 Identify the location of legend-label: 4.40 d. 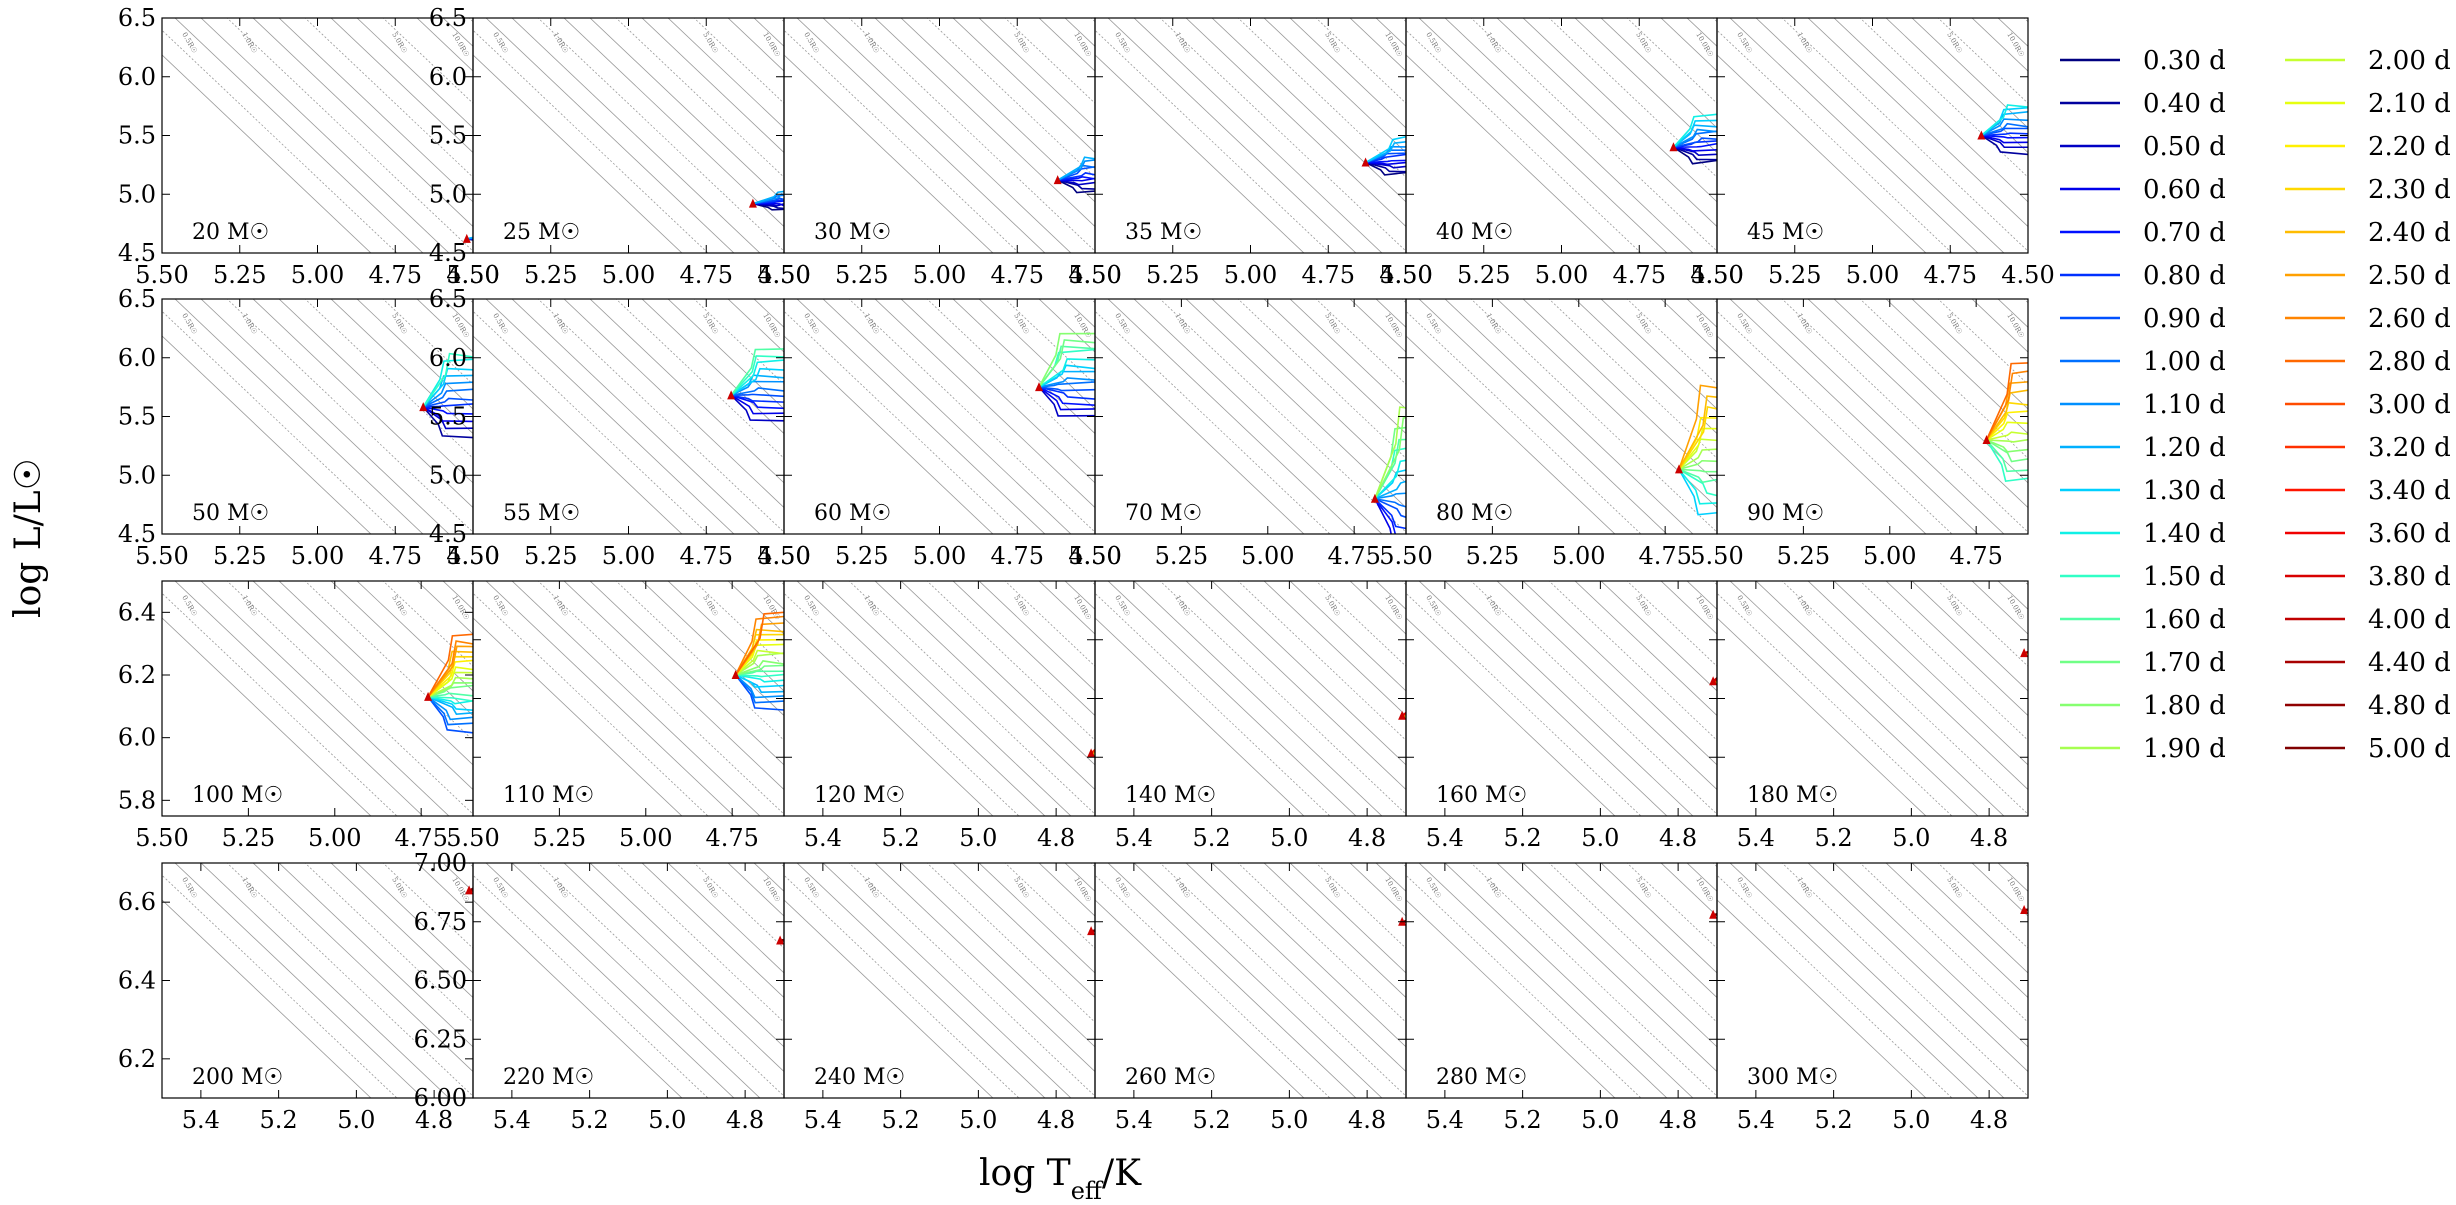
(2409, 663).